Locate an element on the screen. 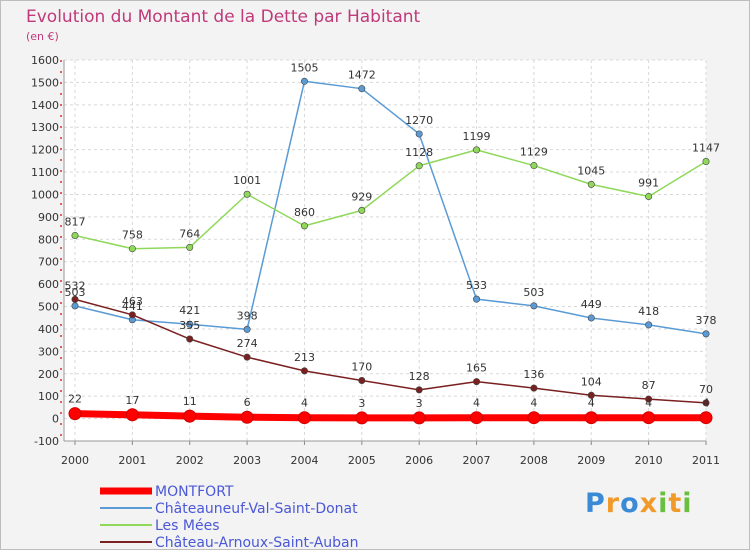 This screenshot has height=550, width=750. series-line is located at coordinates (390, 416).